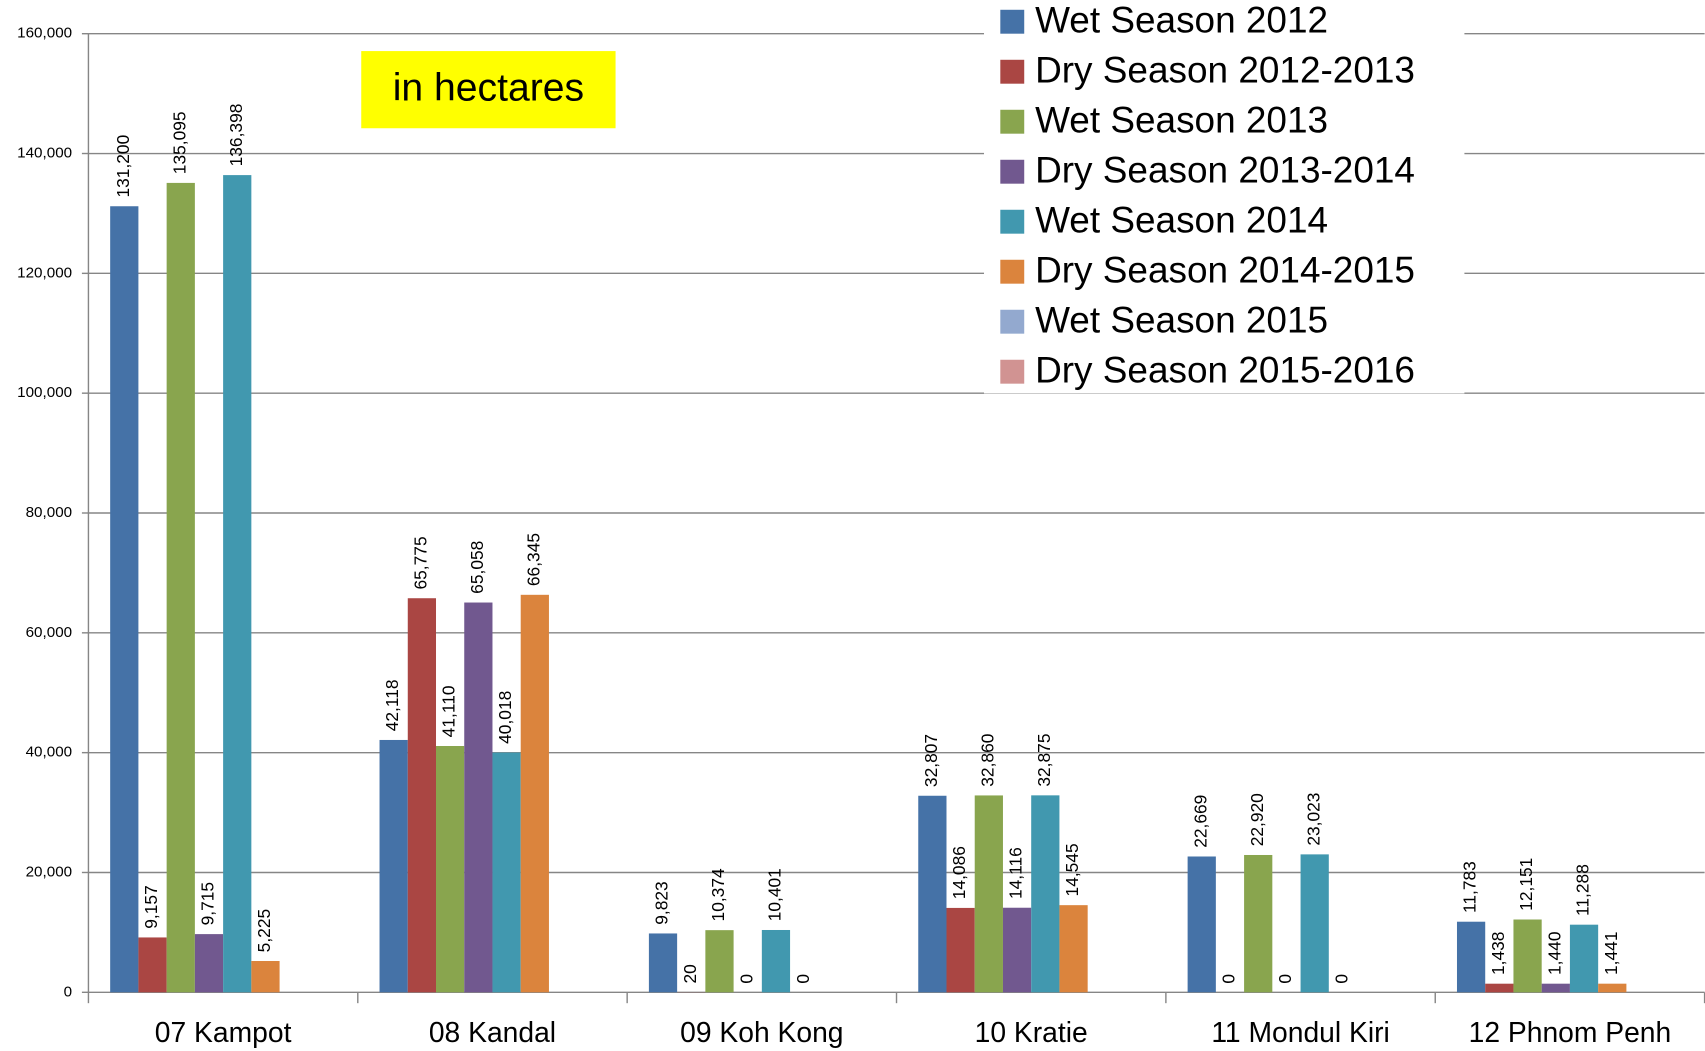 The image size is (1705, 1051). What do you see at coordinates (1257, 819) in the screenshot?
I see `value-label: 22,920` at bounding box center [1257, 819].